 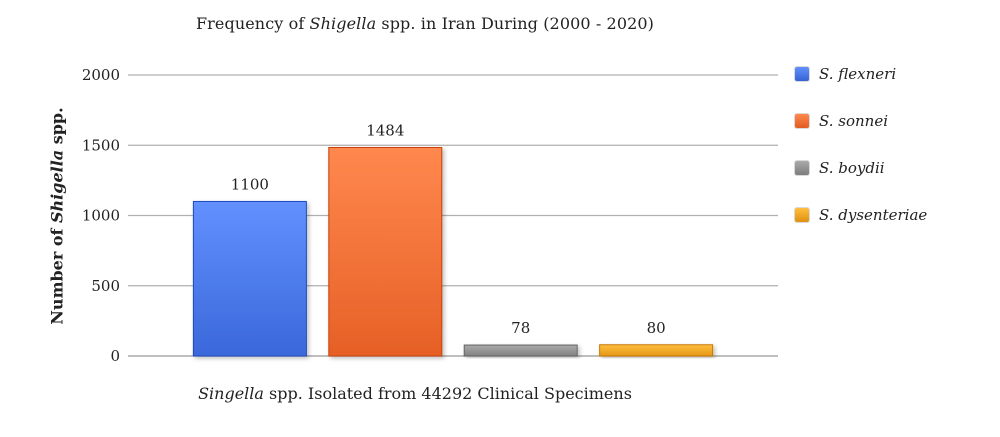 What do you see at coordinates (854, 121) in the screenshot?
I see `legend-label: S. sonnei` at bounding box center [854, 121].